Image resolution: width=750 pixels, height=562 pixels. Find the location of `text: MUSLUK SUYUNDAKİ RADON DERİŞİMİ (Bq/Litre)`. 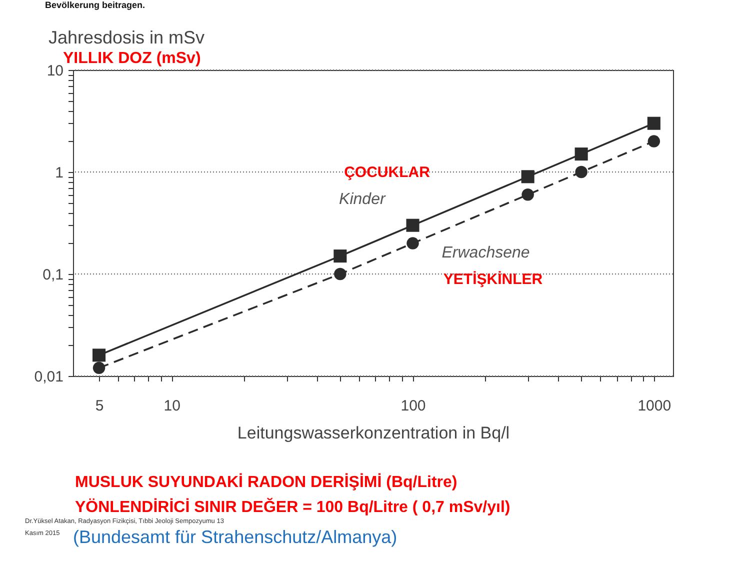

text: MUSLUK SUYUNDAKİ RADON DERİŞİMİ (Bq/Litre) is located at coordinates (266, 482).